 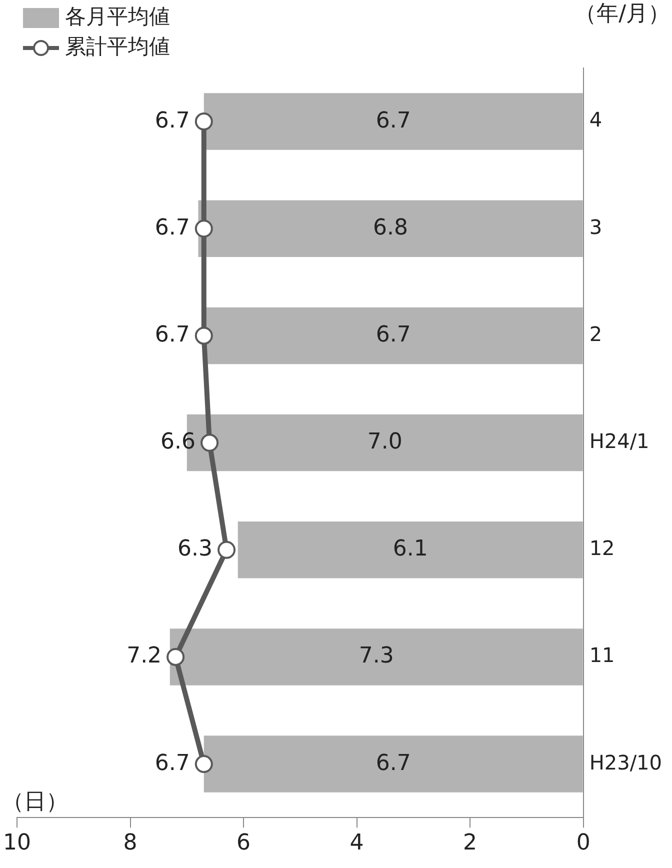 I want to click on data-label: 7.3, so click(x=376, y=656).